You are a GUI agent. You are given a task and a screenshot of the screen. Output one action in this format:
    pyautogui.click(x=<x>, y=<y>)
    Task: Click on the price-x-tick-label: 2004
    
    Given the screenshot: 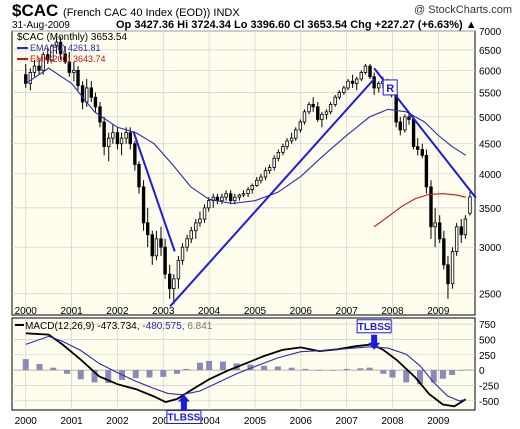 What is the action you would take?
    pyautogui.click(x=209, y=311)
    